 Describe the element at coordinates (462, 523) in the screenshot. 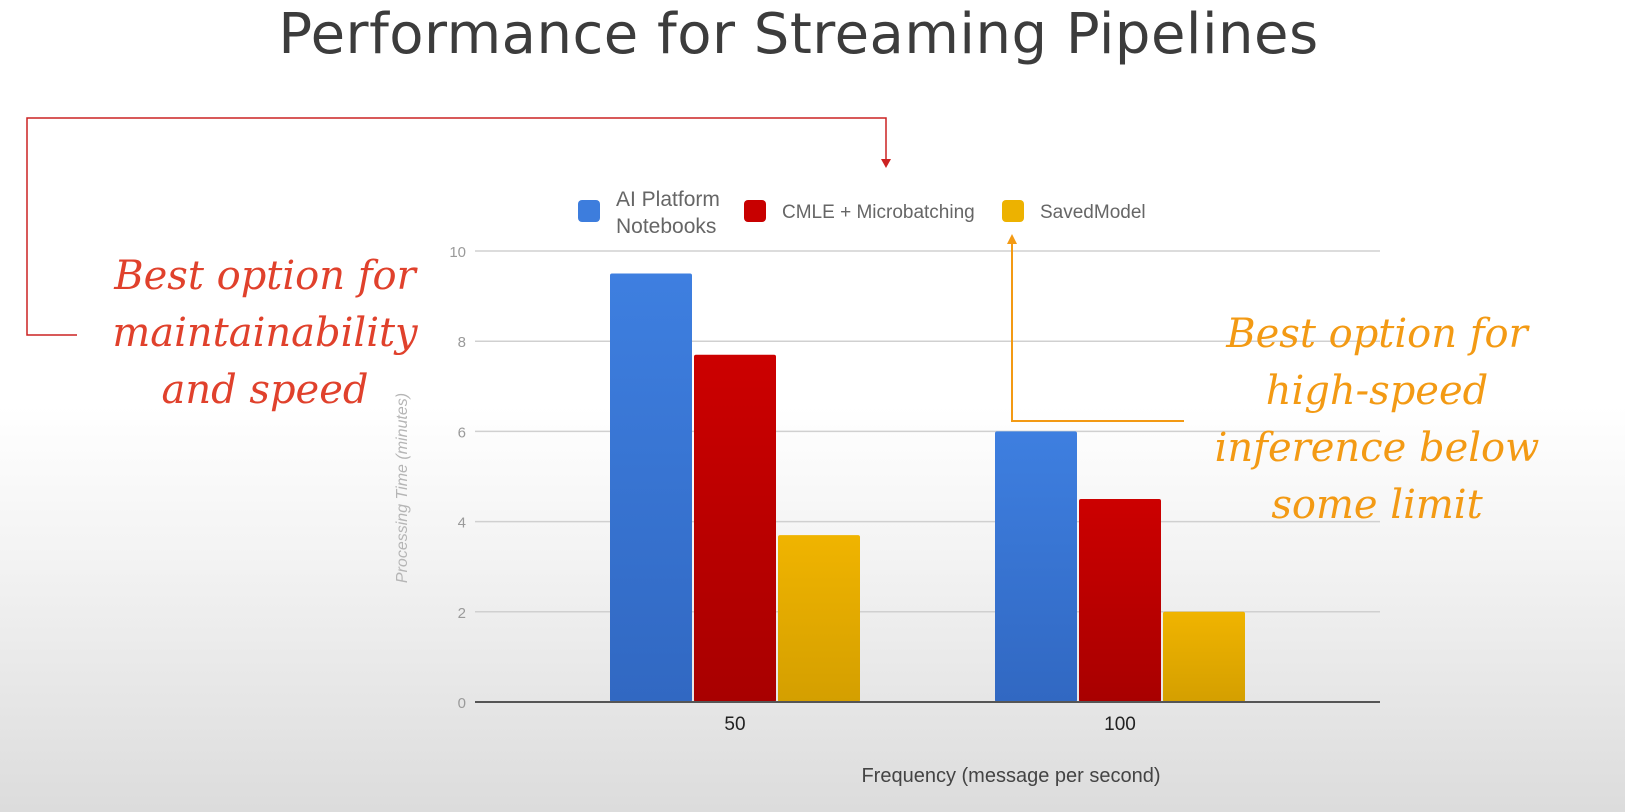

I see `y-tick-label: 4` at that location.